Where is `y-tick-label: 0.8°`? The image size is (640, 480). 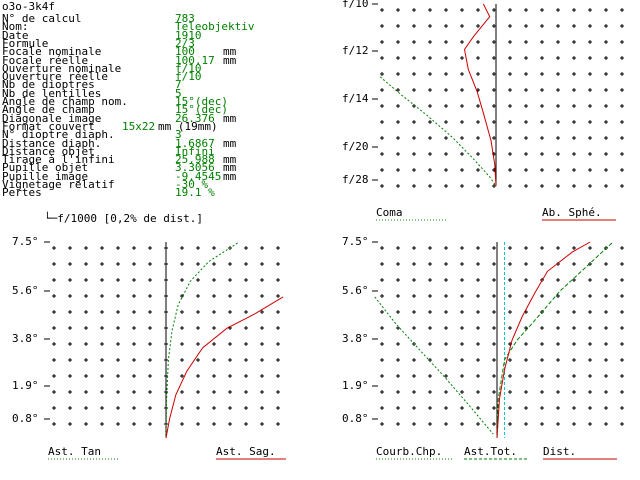 y-tick-label: 0.8° is located at coordinates (355, 418).